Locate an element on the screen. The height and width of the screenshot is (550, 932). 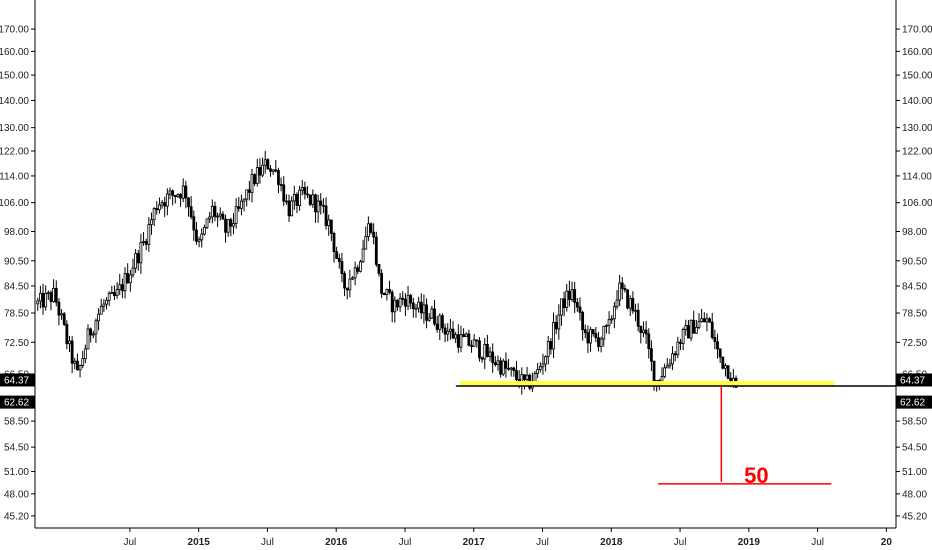
y-tick-label-right: 54.50 is located at coordinates (914, 448).